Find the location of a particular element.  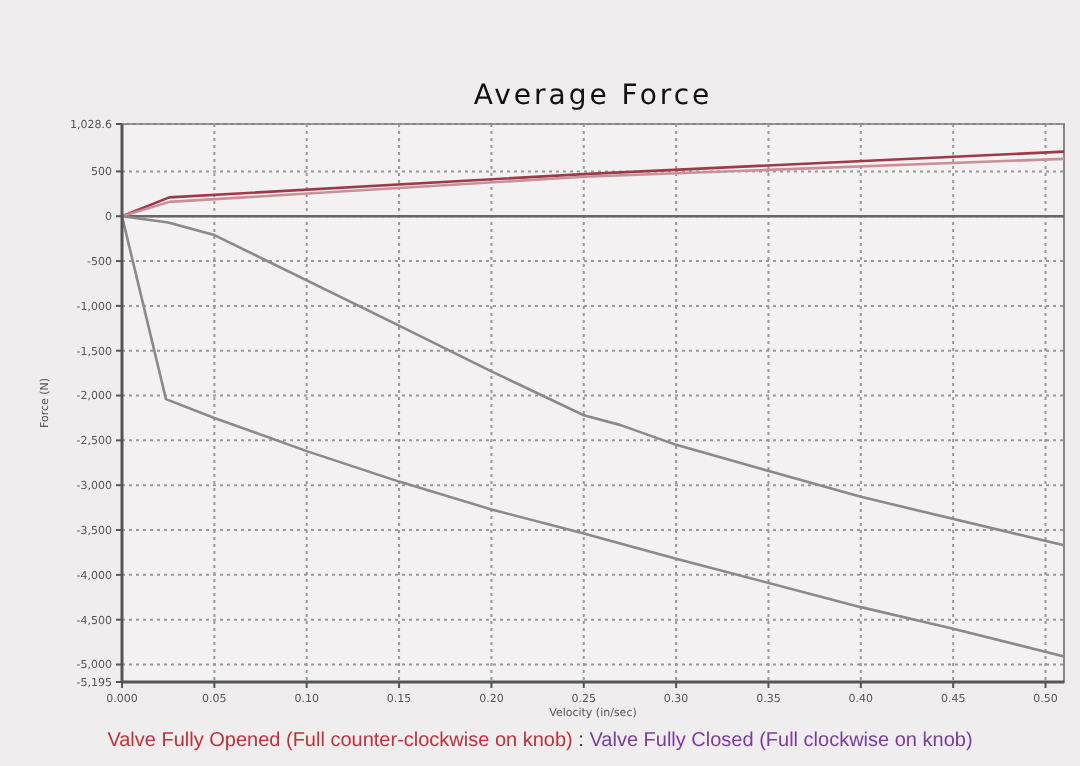

text: Valve Fully Opened (Full counter-clockwise on knob) is located at coordinates (340, 741).